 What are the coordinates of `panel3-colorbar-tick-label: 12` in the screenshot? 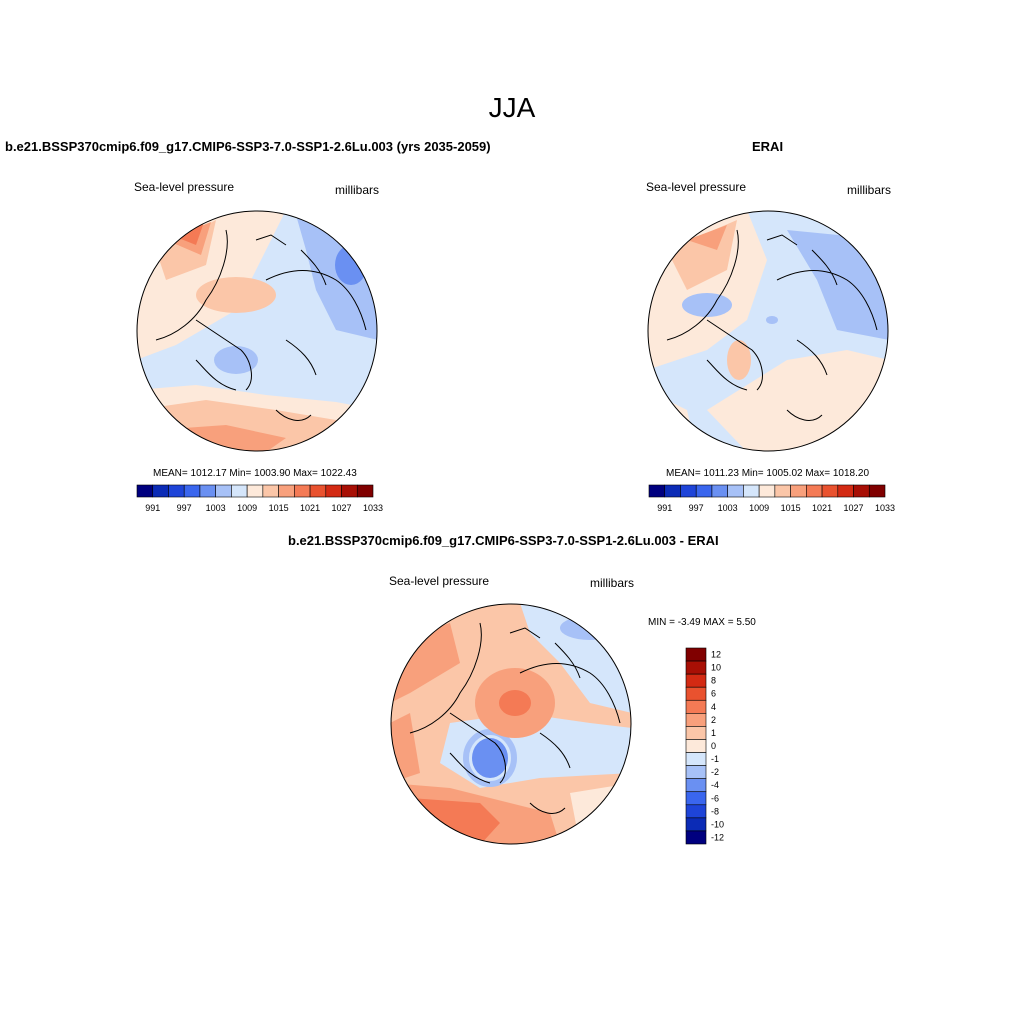 It's located at (716, 655).